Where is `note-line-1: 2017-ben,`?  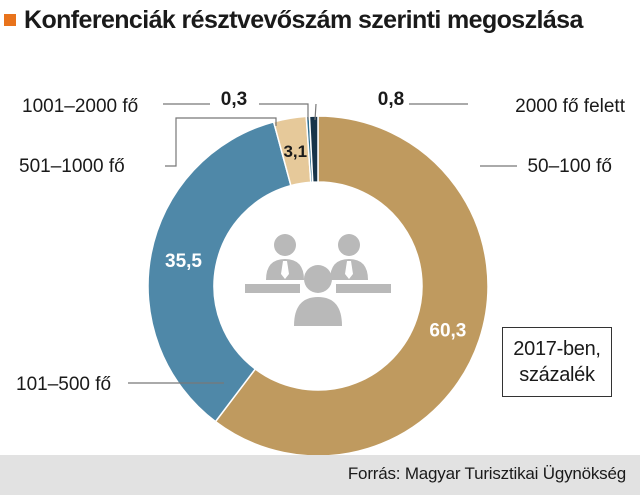 note-line-1: 2017-ben, is located at coordinates (557, 349).